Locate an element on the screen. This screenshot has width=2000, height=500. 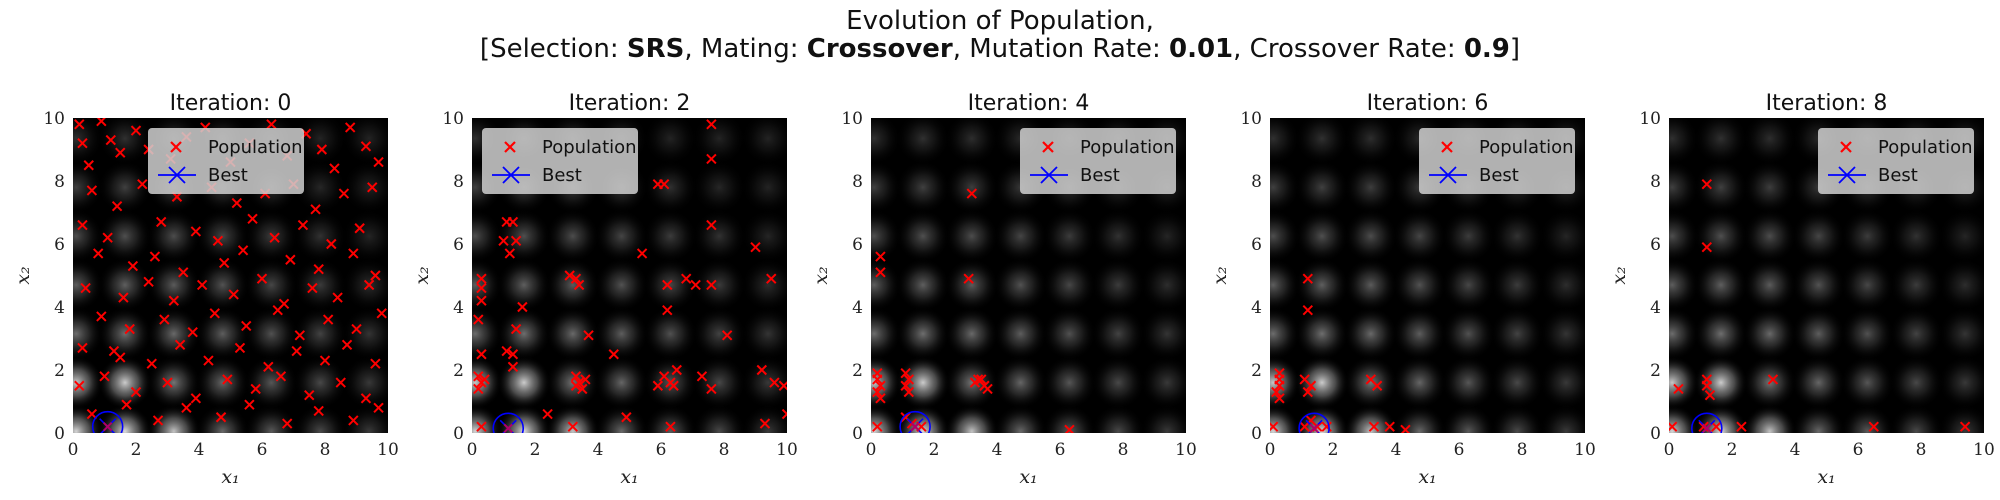
title-text: , Mutation Rate: is located at coordinates (1061, 49).